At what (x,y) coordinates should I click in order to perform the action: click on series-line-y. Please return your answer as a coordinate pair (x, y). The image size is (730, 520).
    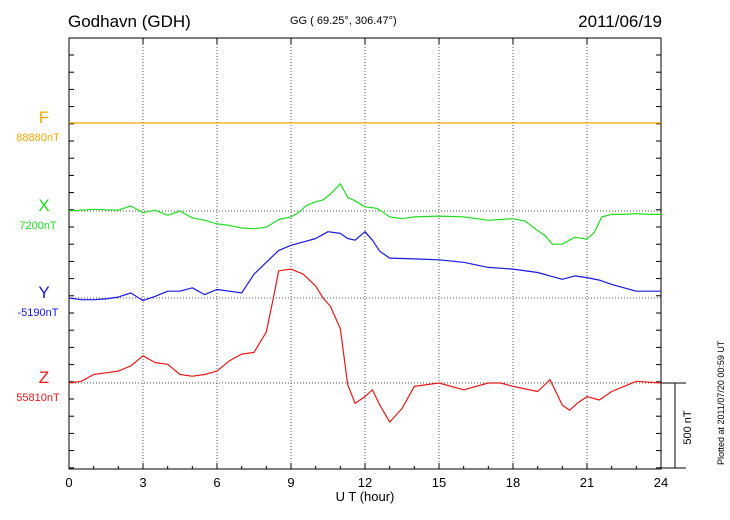
    Looking at the image, I should click on (364, 266).